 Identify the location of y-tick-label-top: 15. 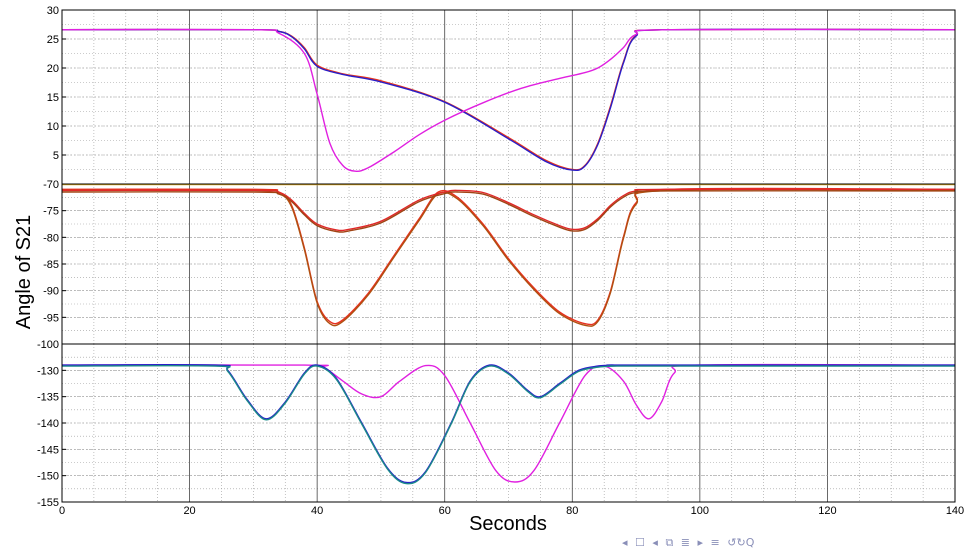
(53, 98).